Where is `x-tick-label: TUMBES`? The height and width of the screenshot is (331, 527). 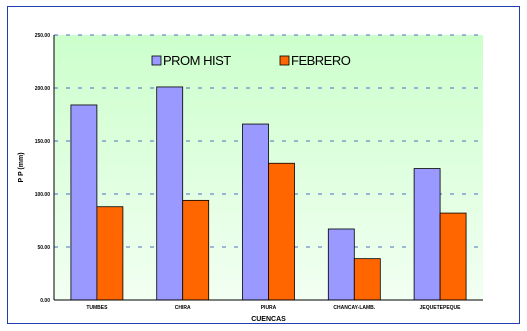 x-tick-label: TUMBES is located at coordinates (97, 308).